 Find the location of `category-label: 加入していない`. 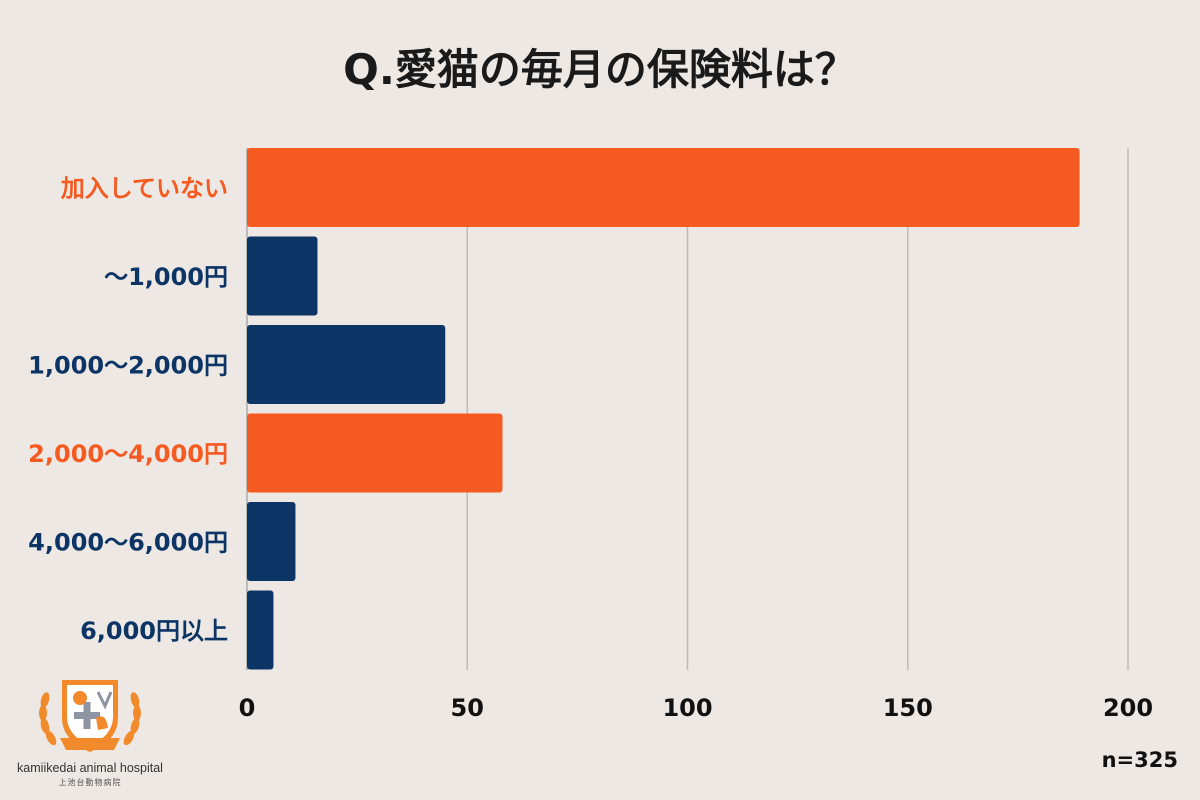

category-label: 加入していない is located at coordinates (144, 189).